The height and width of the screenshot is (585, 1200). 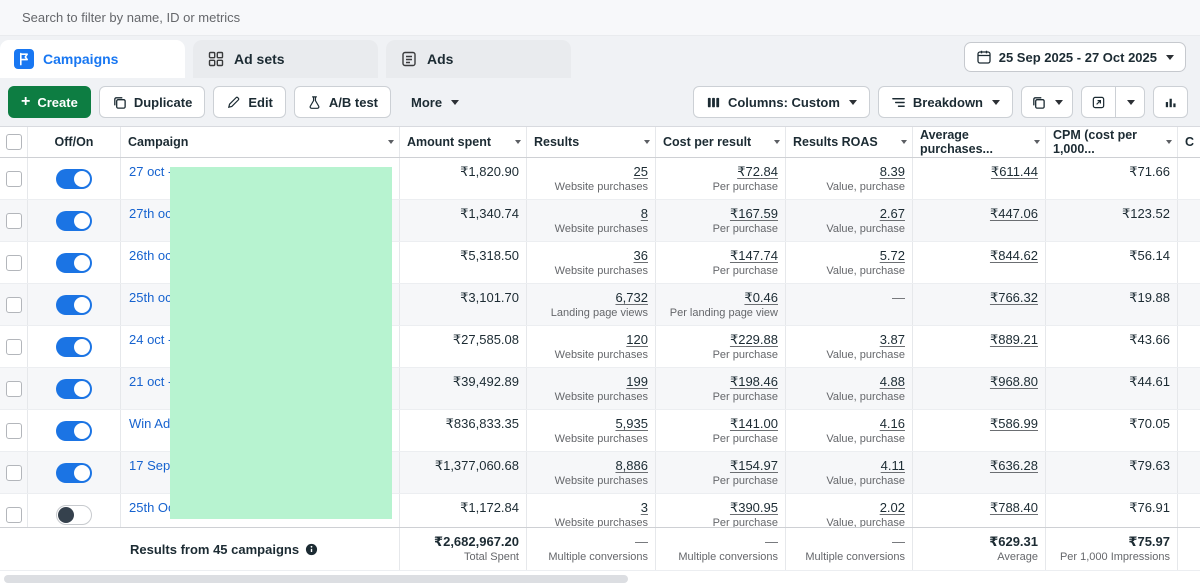 What do you see at coordinates (1129, 102) in the screenshot?
I see `export-options-button` at bounding box center [1129, 102].